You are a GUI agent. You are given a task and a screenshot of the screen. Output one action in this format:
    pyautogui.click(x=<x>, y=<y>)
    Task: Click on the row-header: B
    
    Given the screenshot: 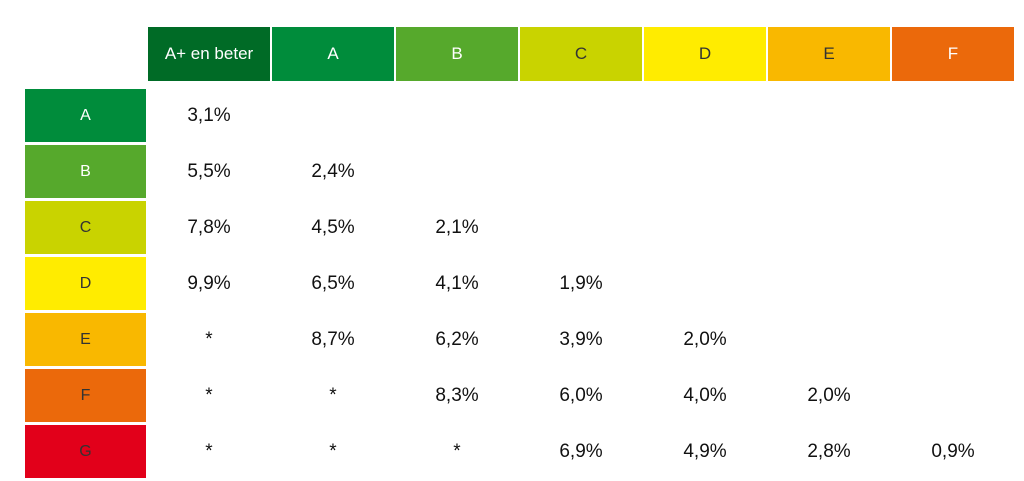 What is the action you would take?
    pyautogui.click(x=85, y=171)
    